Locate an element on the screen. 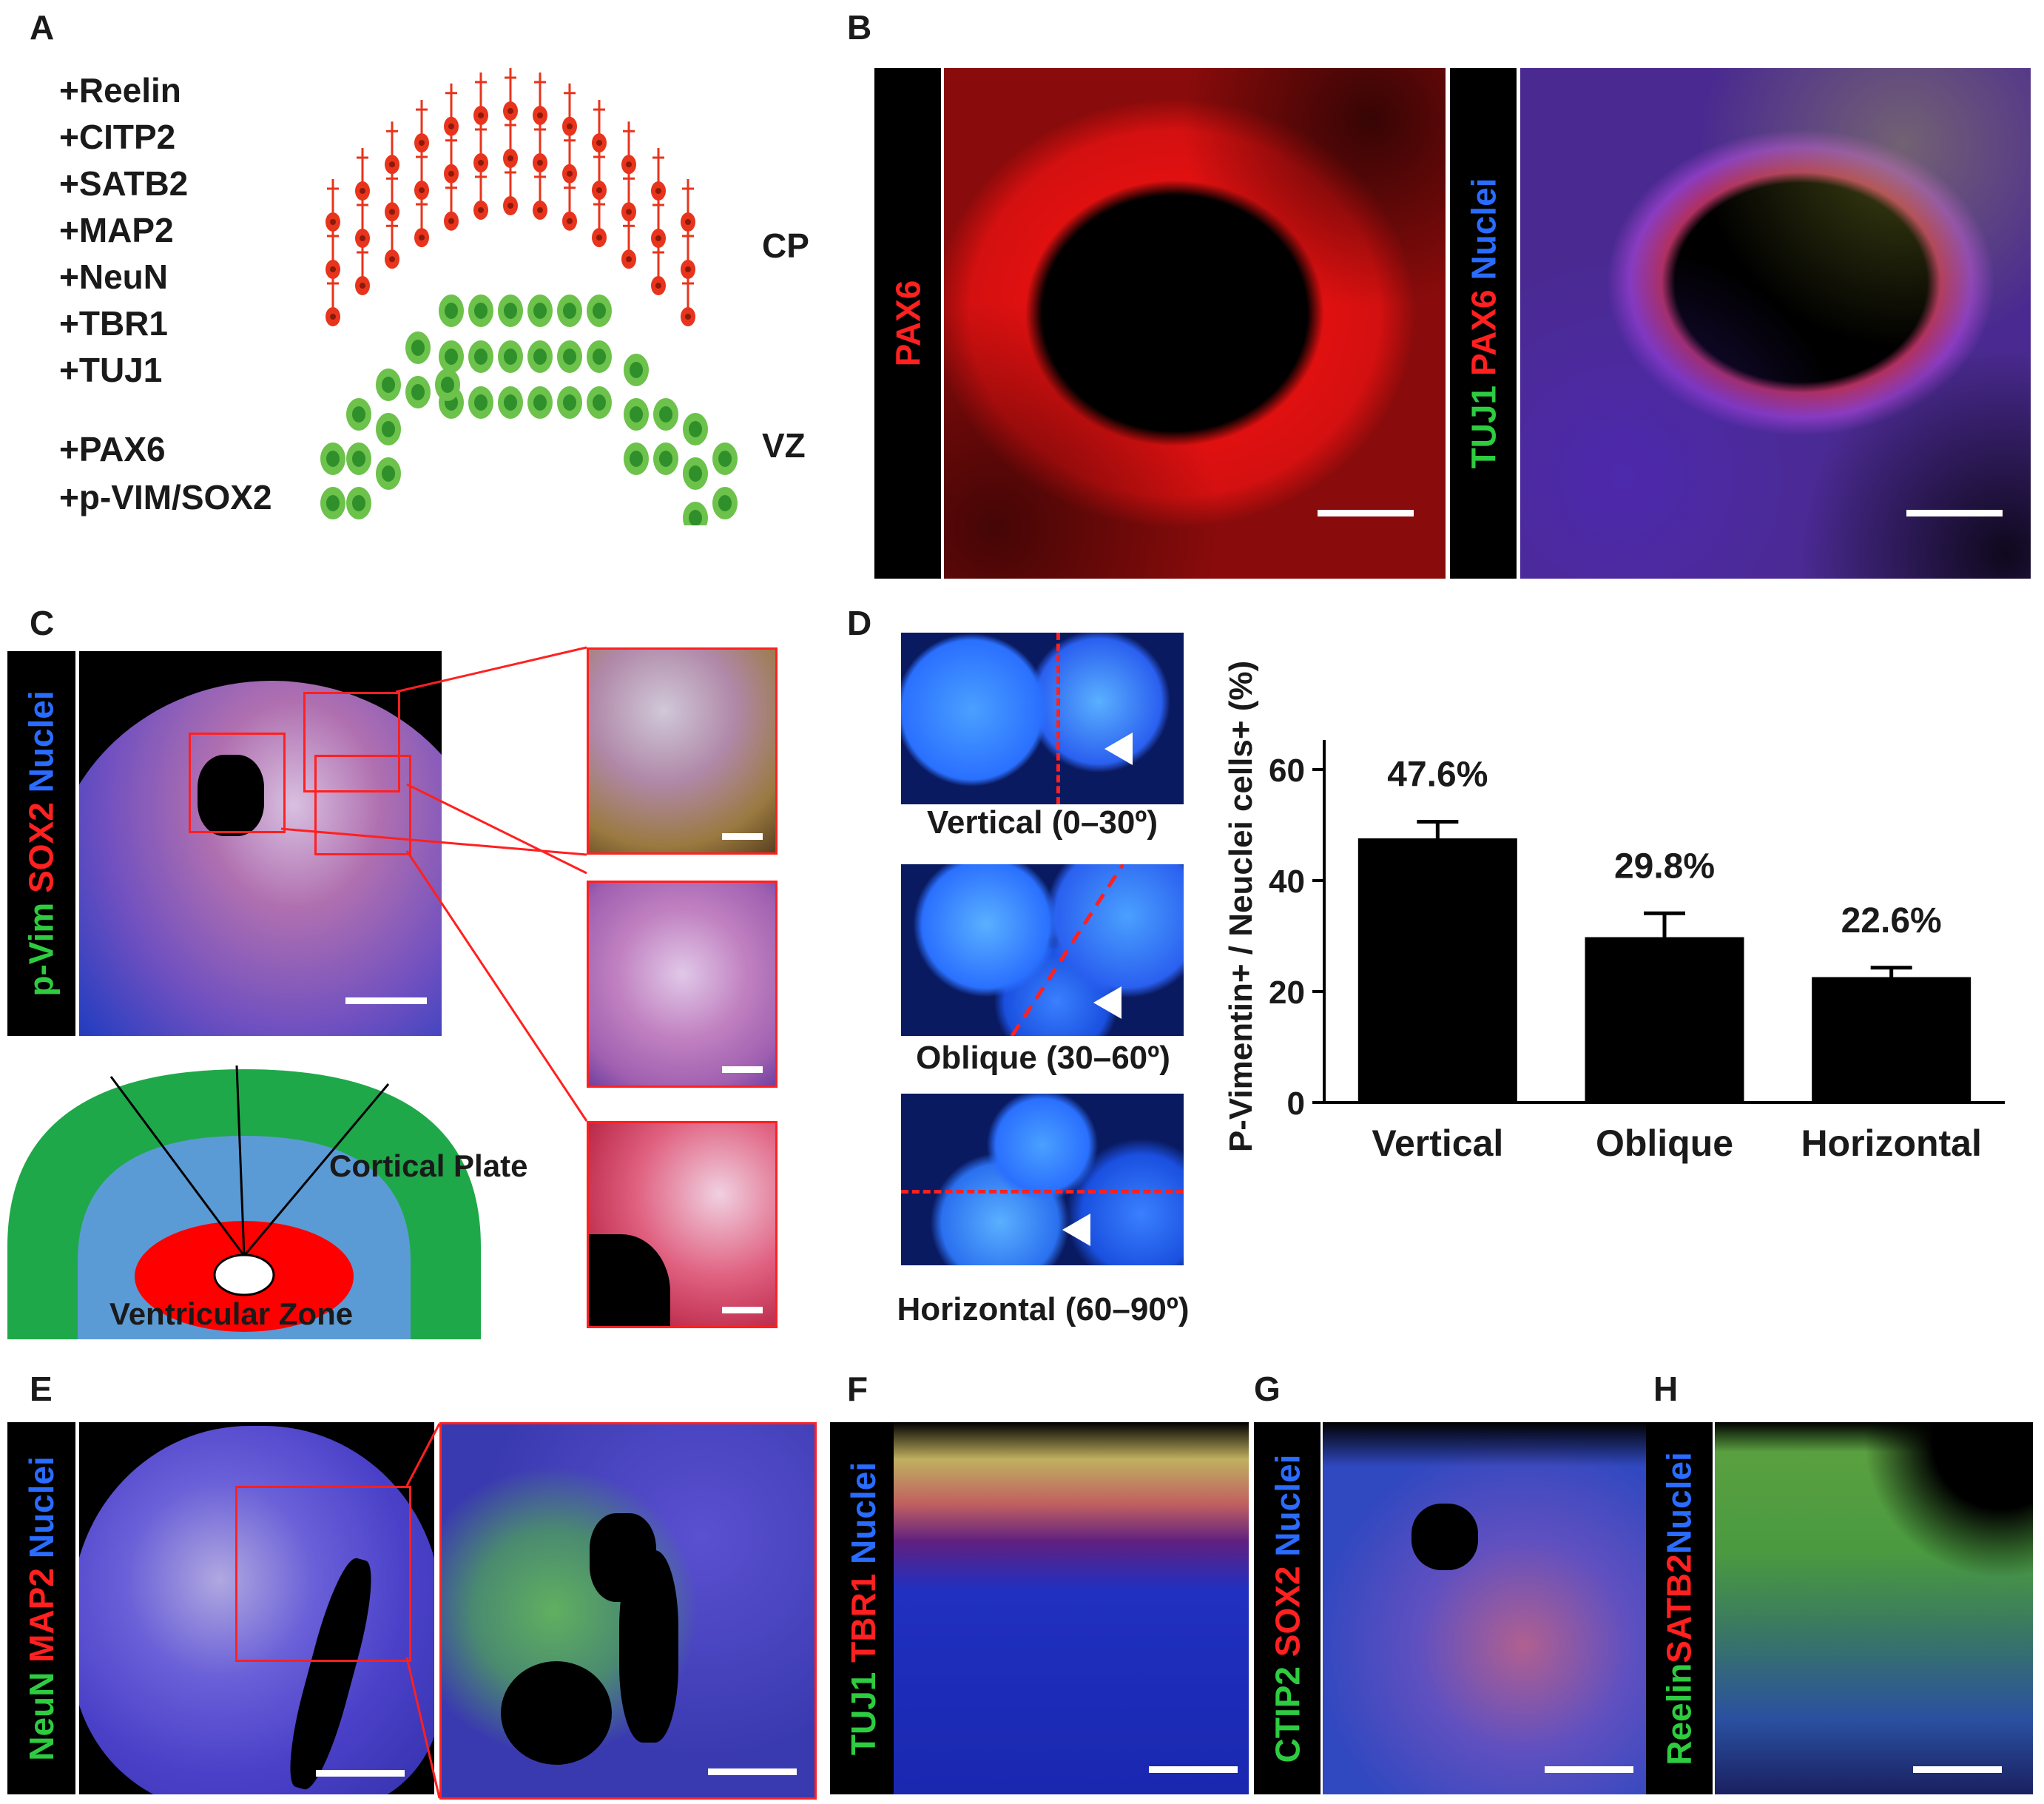 The width and height of the screenshot is (2044, 1804). caption-oblique: Oblique (30–60º) is located at coordinates (1043, 1058).